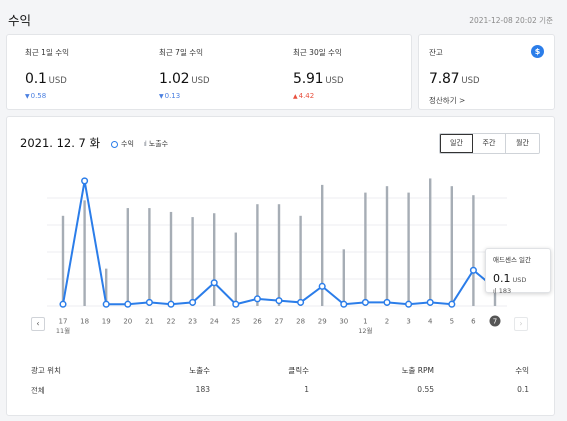 The width and height of the screenshot is (567, 421). Describe the element at coordinates (408, 322) in the screenshot. I see `x-tick-label: 3` at that location.